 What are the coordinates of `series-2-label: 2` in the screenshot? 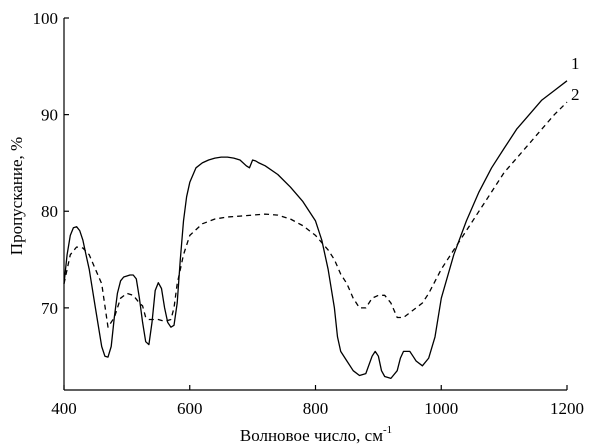 It's located at (575, 94).